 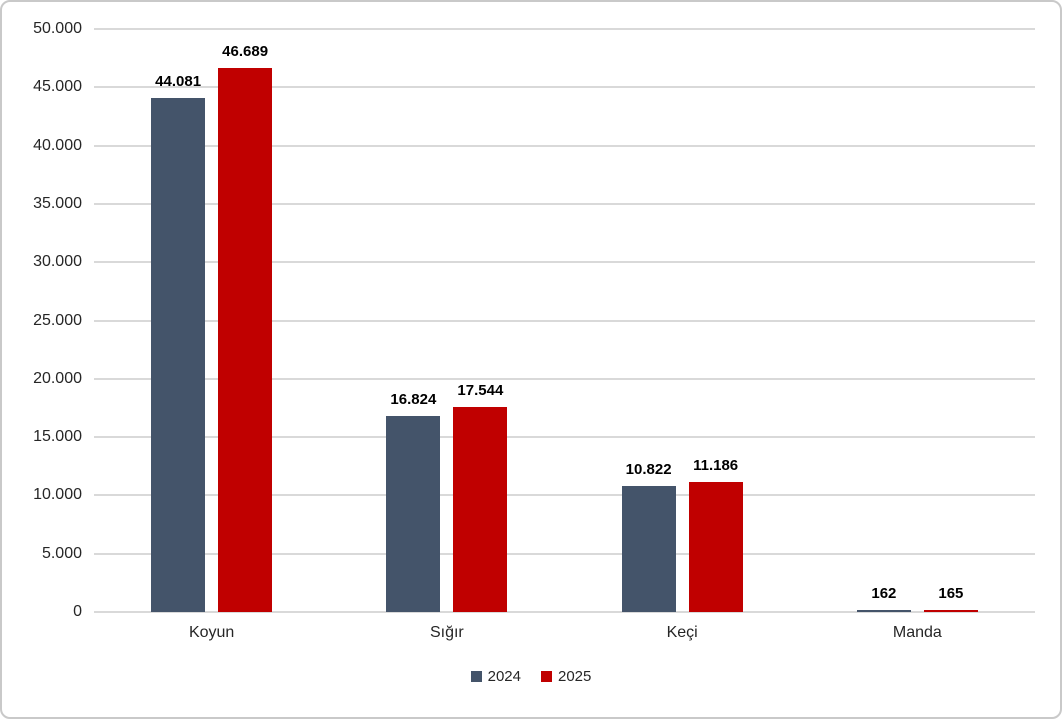 I want to click on bar-group-sığır: 16.824 17.544, so click(x=447, y=320).